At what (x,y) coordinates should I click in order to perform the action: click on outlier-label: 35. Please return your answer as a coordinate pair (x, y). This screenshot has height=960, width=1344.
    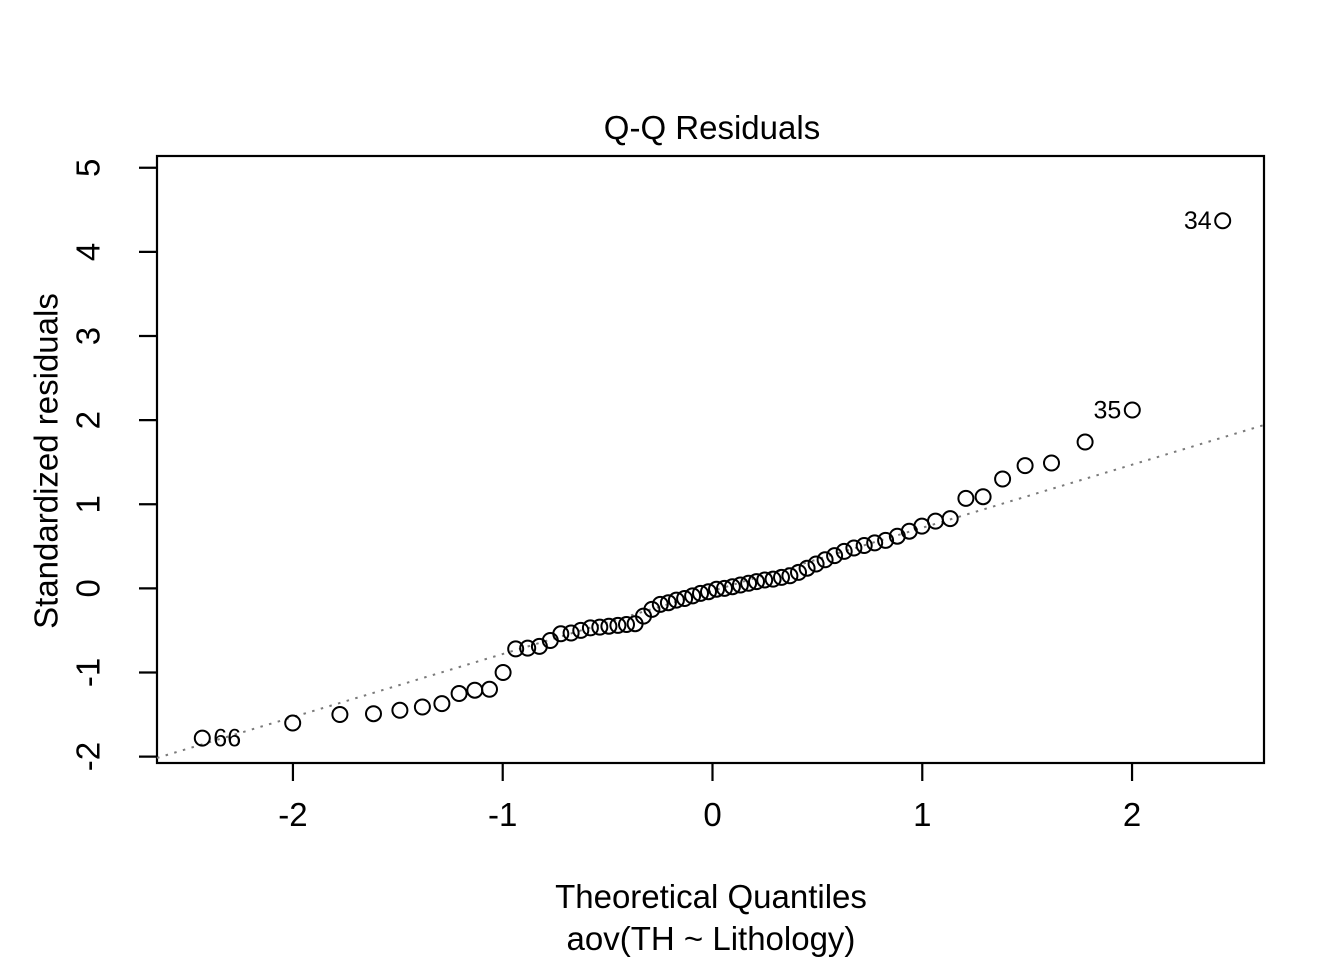
    Looking at the image, I should click on (1107, 410).